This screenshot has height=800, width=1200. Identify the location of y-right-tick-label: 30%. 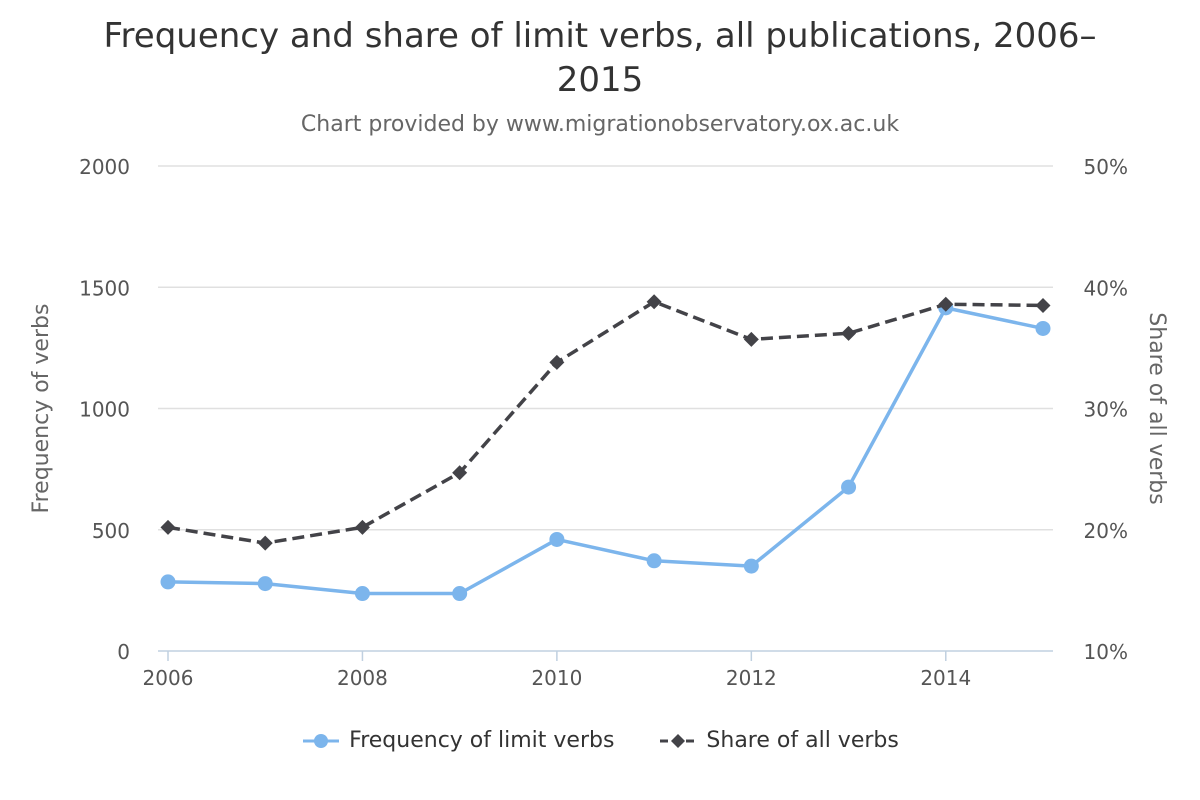
(1106, 410).